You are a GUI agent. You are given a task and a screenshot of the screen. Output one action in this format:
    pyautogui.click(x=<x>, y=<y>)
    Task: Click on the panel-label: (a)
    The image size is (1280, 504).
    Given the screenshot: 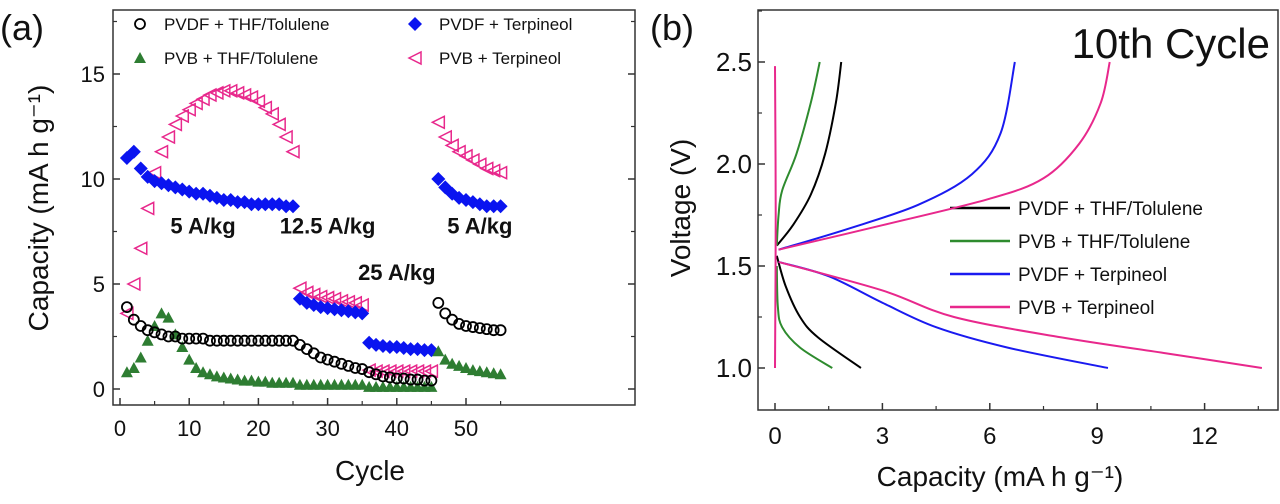 What is the action you would take?
    pyautogui.click(x=22, y=27)
    